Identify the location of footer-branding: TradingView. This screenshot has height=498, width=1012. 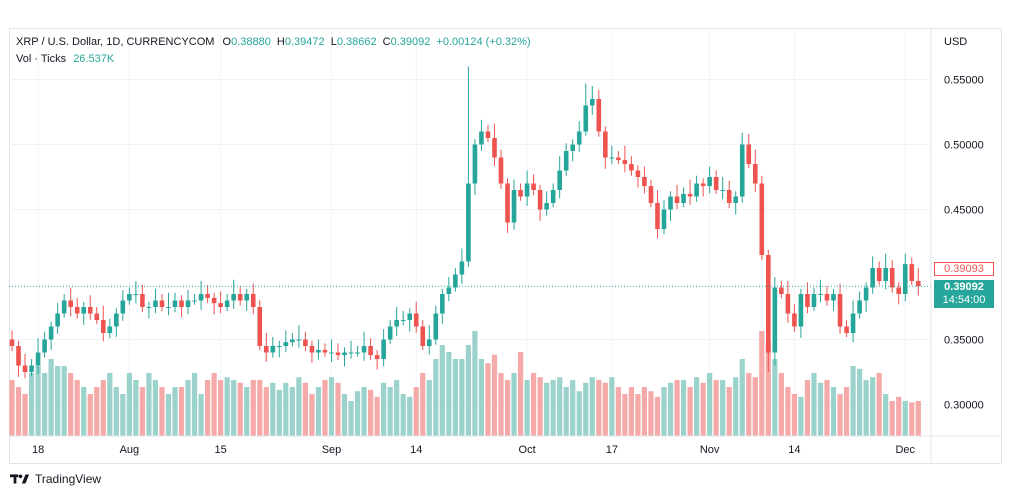
(55, 479).